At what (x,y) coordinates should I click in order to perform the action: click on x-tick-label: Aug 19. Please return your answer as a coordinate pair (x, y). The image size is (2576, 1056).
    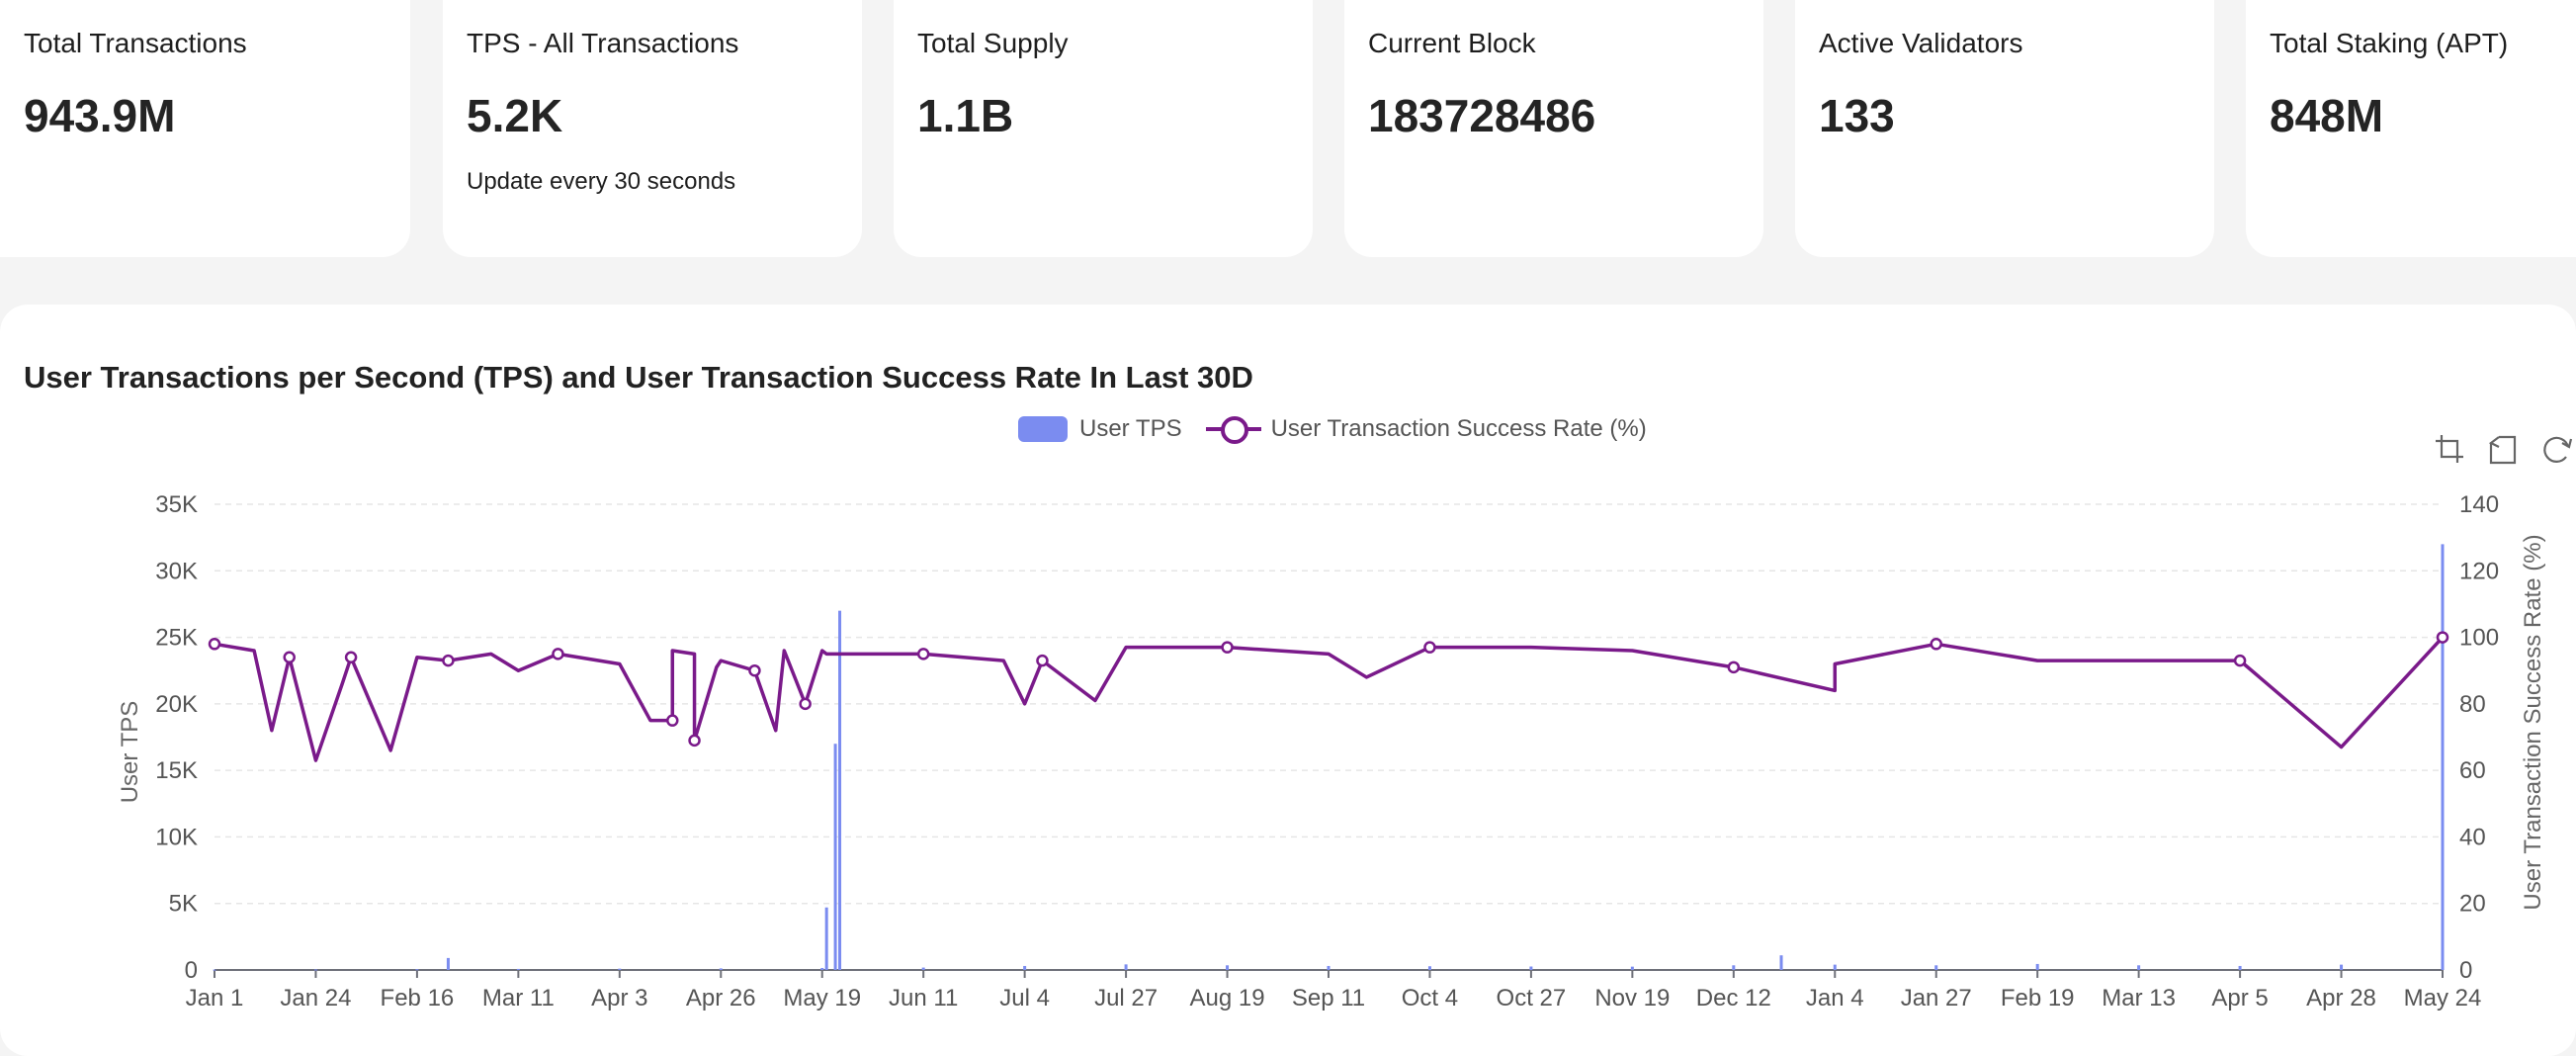
    Looking at the image, I should click on (1227, 998).